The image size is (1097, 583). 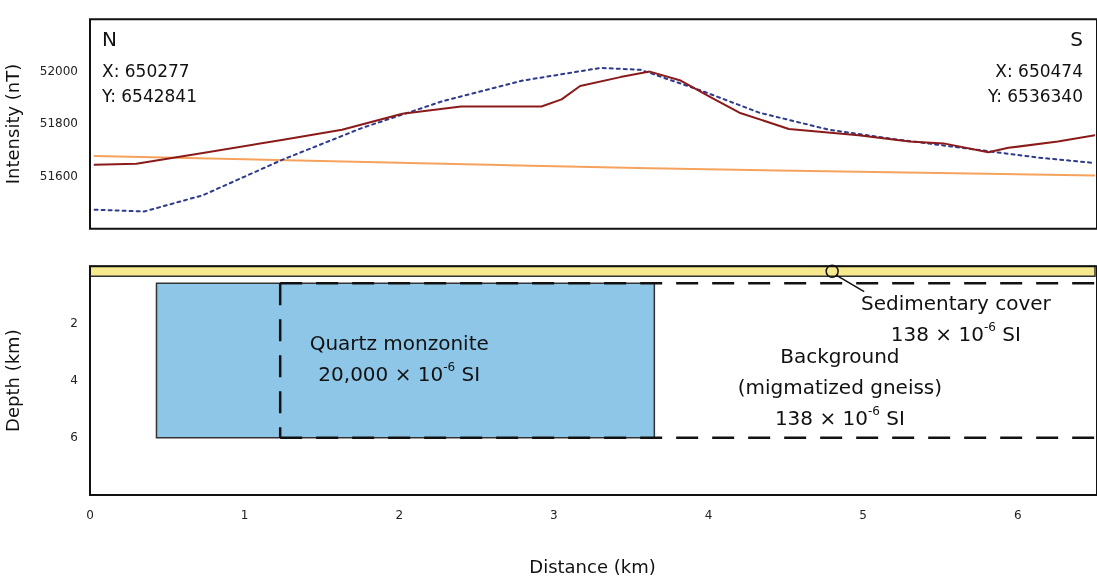 What do you see at coordinates (74, 436) in the screenshot?
I see `y-tick-label: 6` at bounding box center [74, 436].